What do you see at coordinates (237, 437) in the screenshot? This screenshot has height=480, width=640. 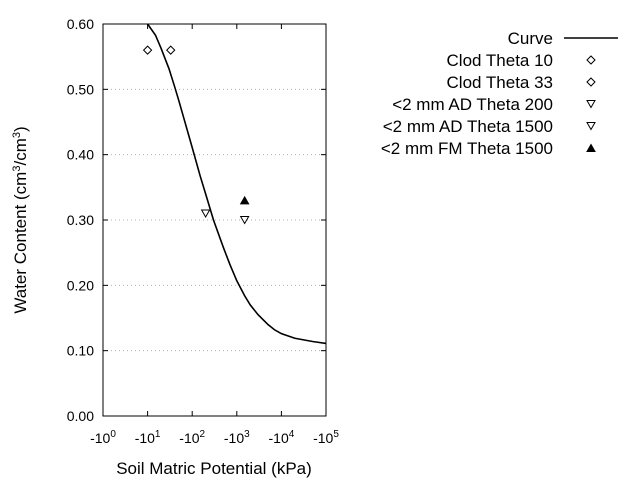 I see `x-tick-label: -103` at bounding box center [237, 437].